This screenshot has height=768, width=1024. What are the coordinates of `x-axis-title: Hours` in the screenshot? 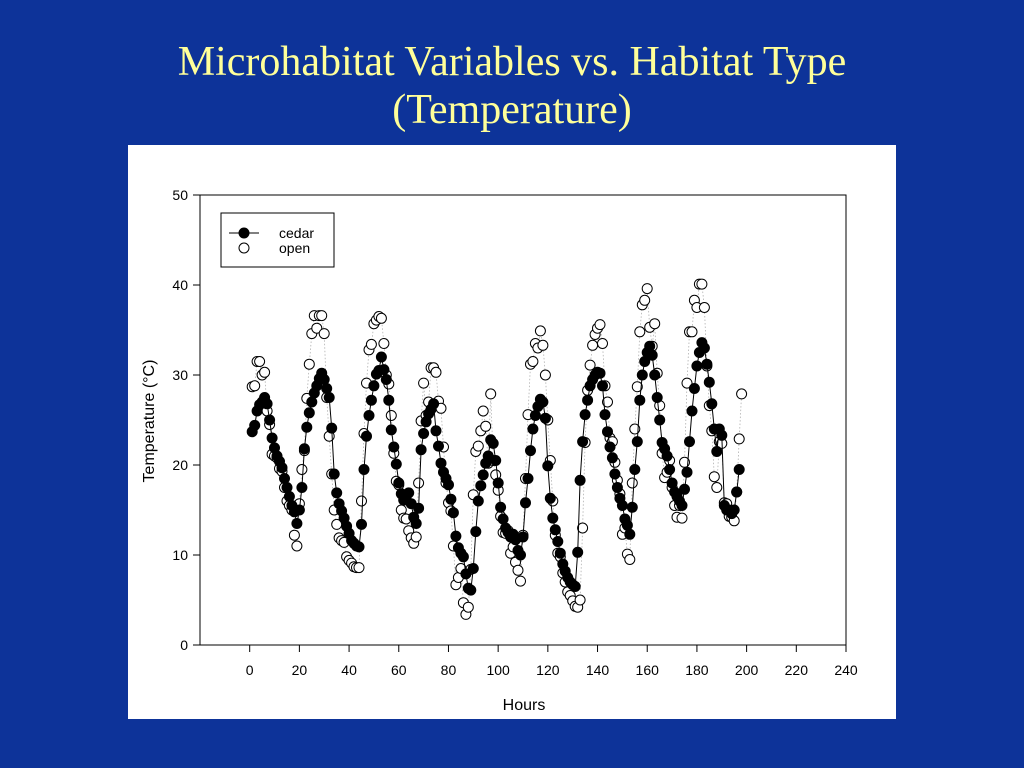 It's located at (524, 705).